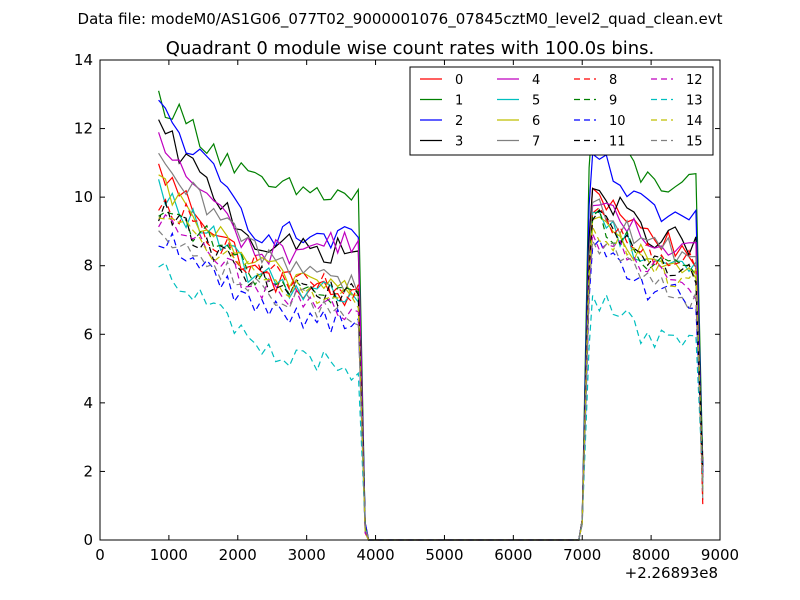  Describe the element at coordinates (651, 555) in the screenshot. I see `x-tick-label: 8000` at that location.